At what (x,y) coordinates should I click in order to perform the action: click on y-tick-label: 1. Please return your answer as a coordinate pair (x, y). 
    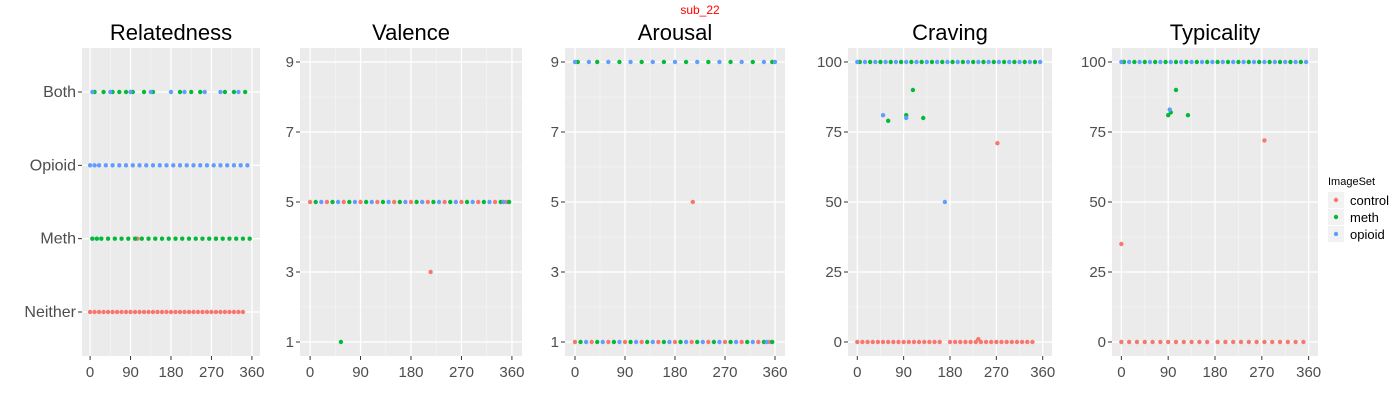
    Looking at the image, I should click on (555, 342).